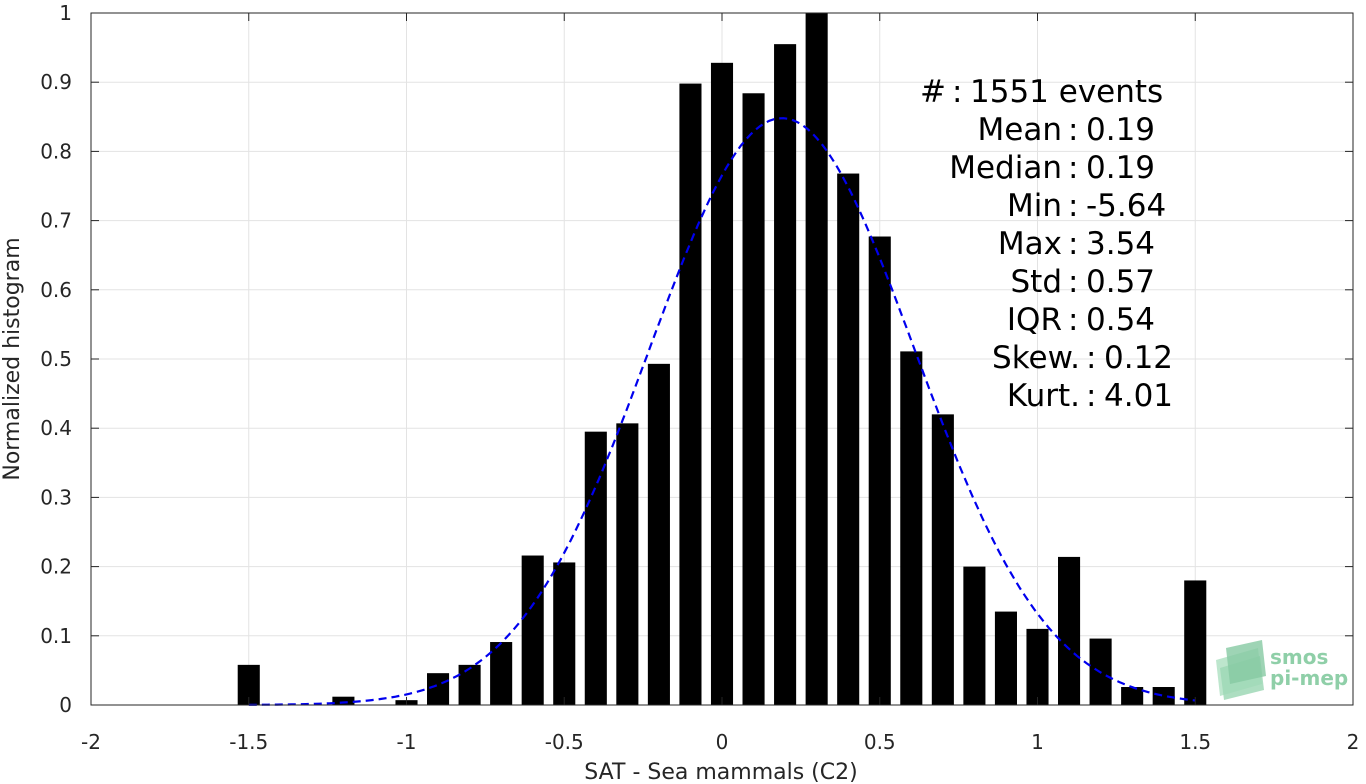  I want to click on stat-value: 0.57, so click(1120, 282).